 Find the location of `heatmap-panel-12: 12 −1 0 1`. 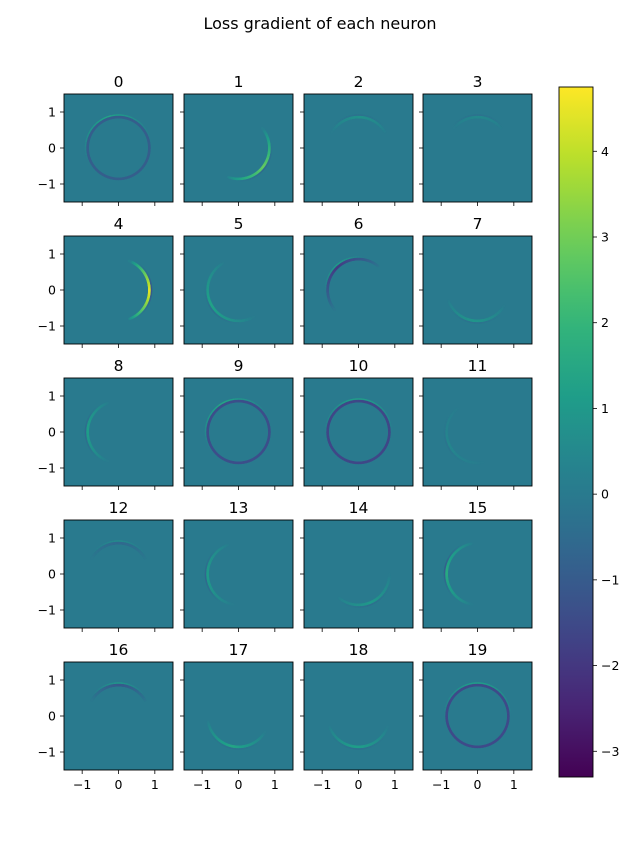

heatmap-panel-12: 12 −1 0 1 is located at coordinates (106, 565).